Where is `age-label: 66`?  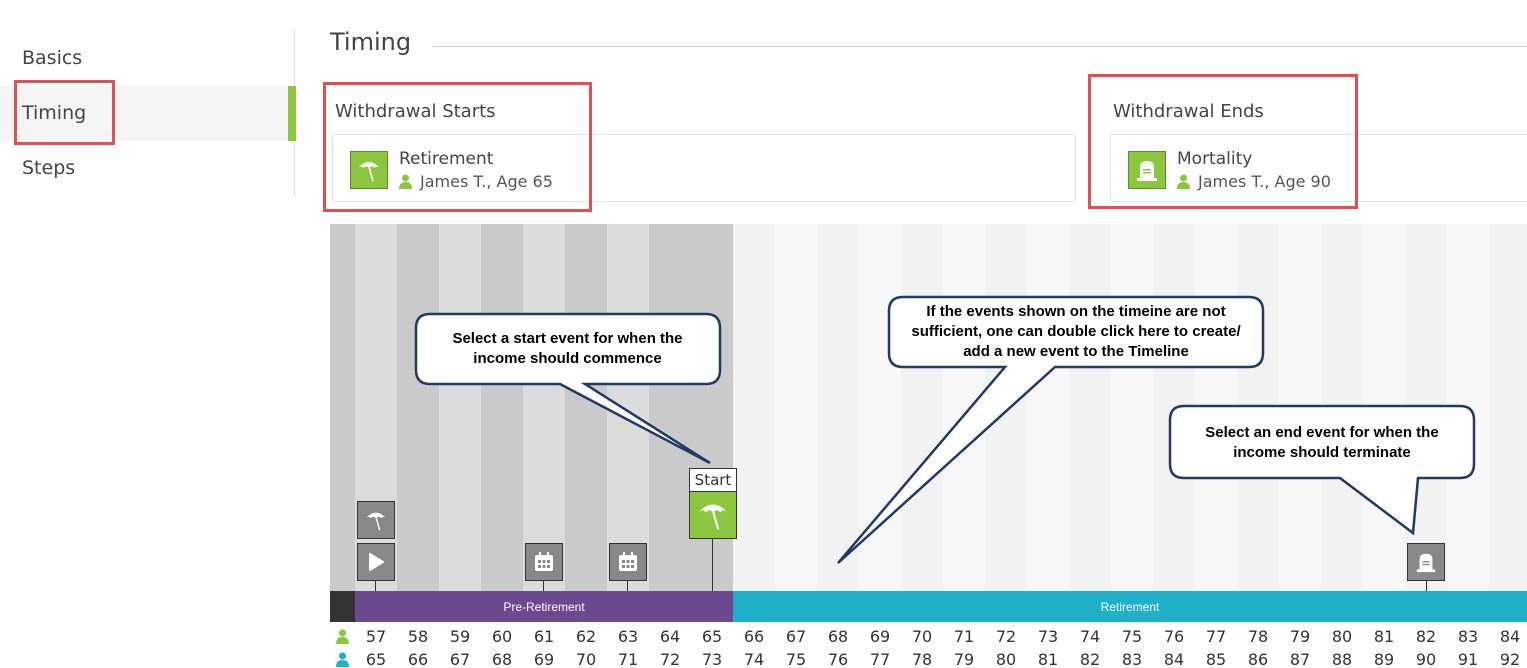 age-label: 66 is located at coordinates (754, 636).